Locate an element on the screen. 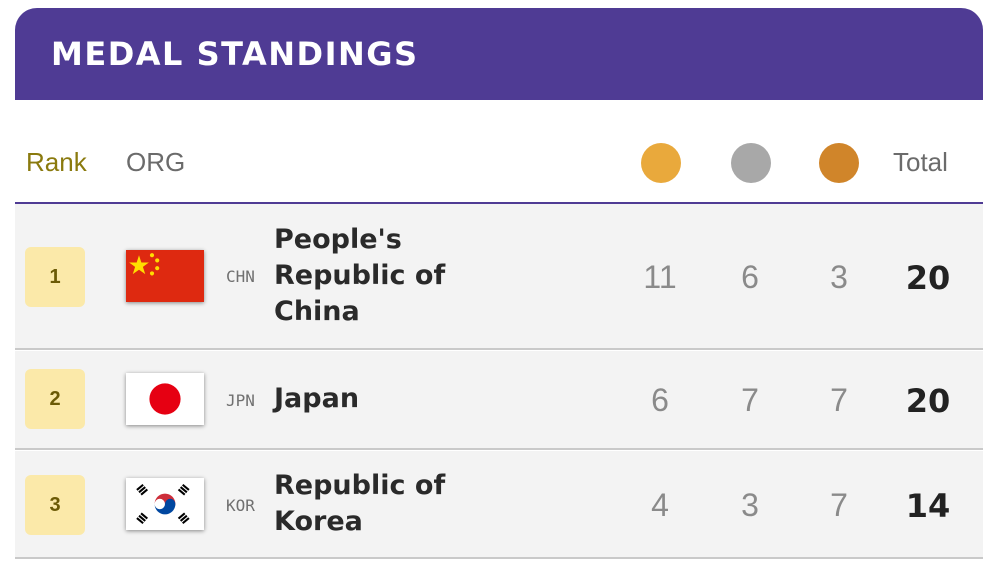  country-name: People's Republic of China is located at coordinates (360, 275).